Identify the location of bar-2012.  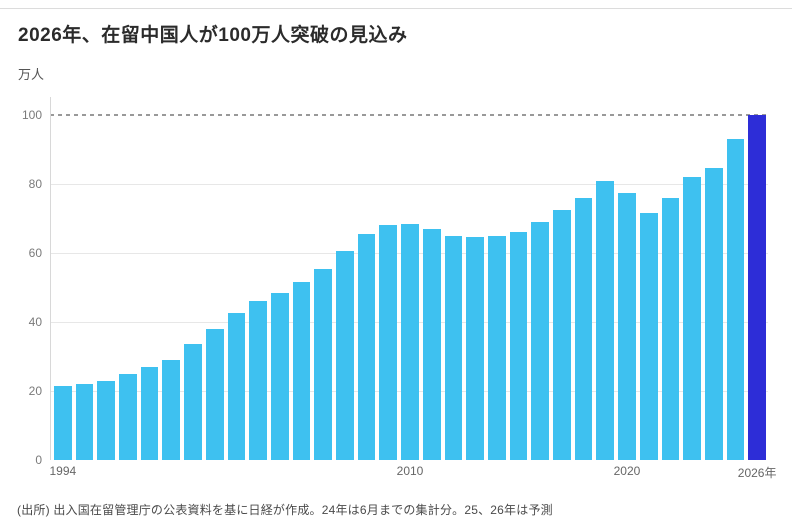
(453, 347).